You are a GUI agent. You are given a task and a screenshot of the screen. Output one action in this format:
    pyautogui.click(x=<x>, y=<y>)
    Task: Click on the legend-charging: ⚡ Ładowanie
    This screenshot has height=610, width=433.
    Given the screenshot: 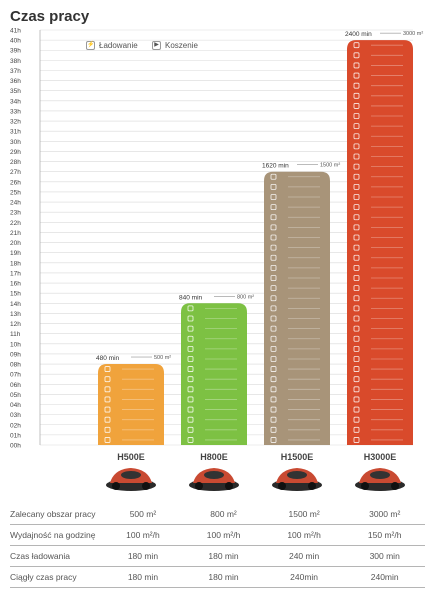 What is the action you would take?
    pyautogui.click(x=112, y=45)
    